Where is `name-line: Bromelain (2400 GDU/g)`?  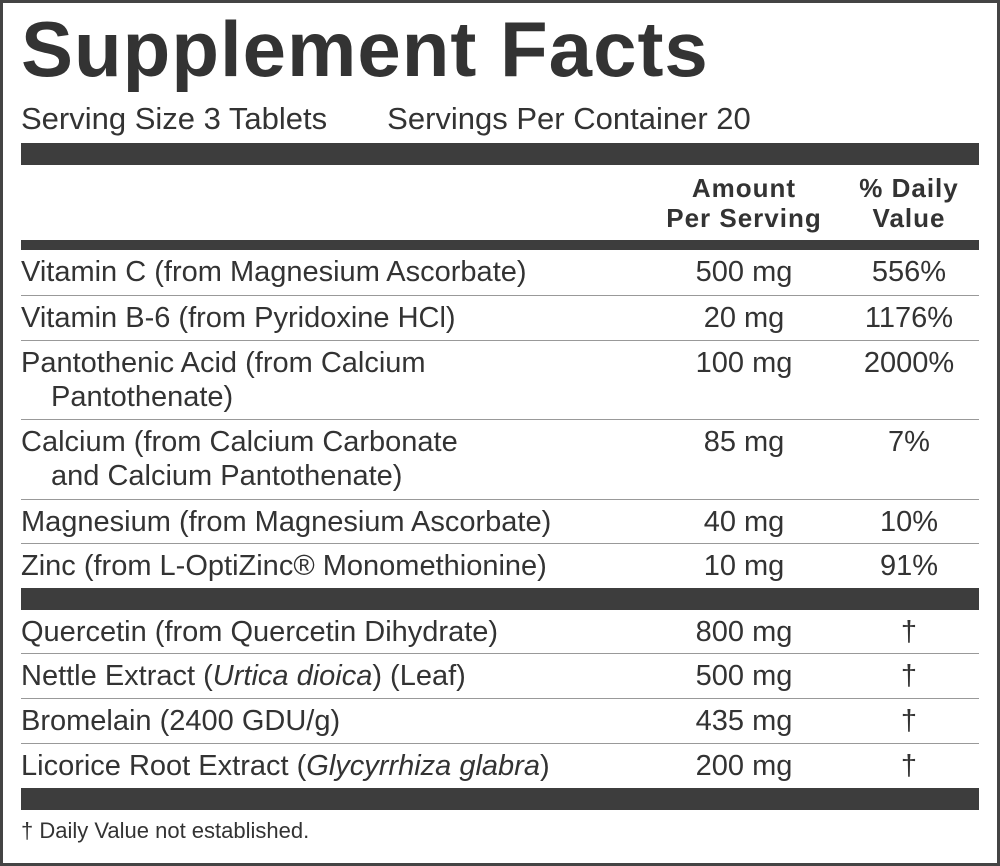
name-line: Bromelain (2400 GDU/g) is located at coordinates (181, 721).